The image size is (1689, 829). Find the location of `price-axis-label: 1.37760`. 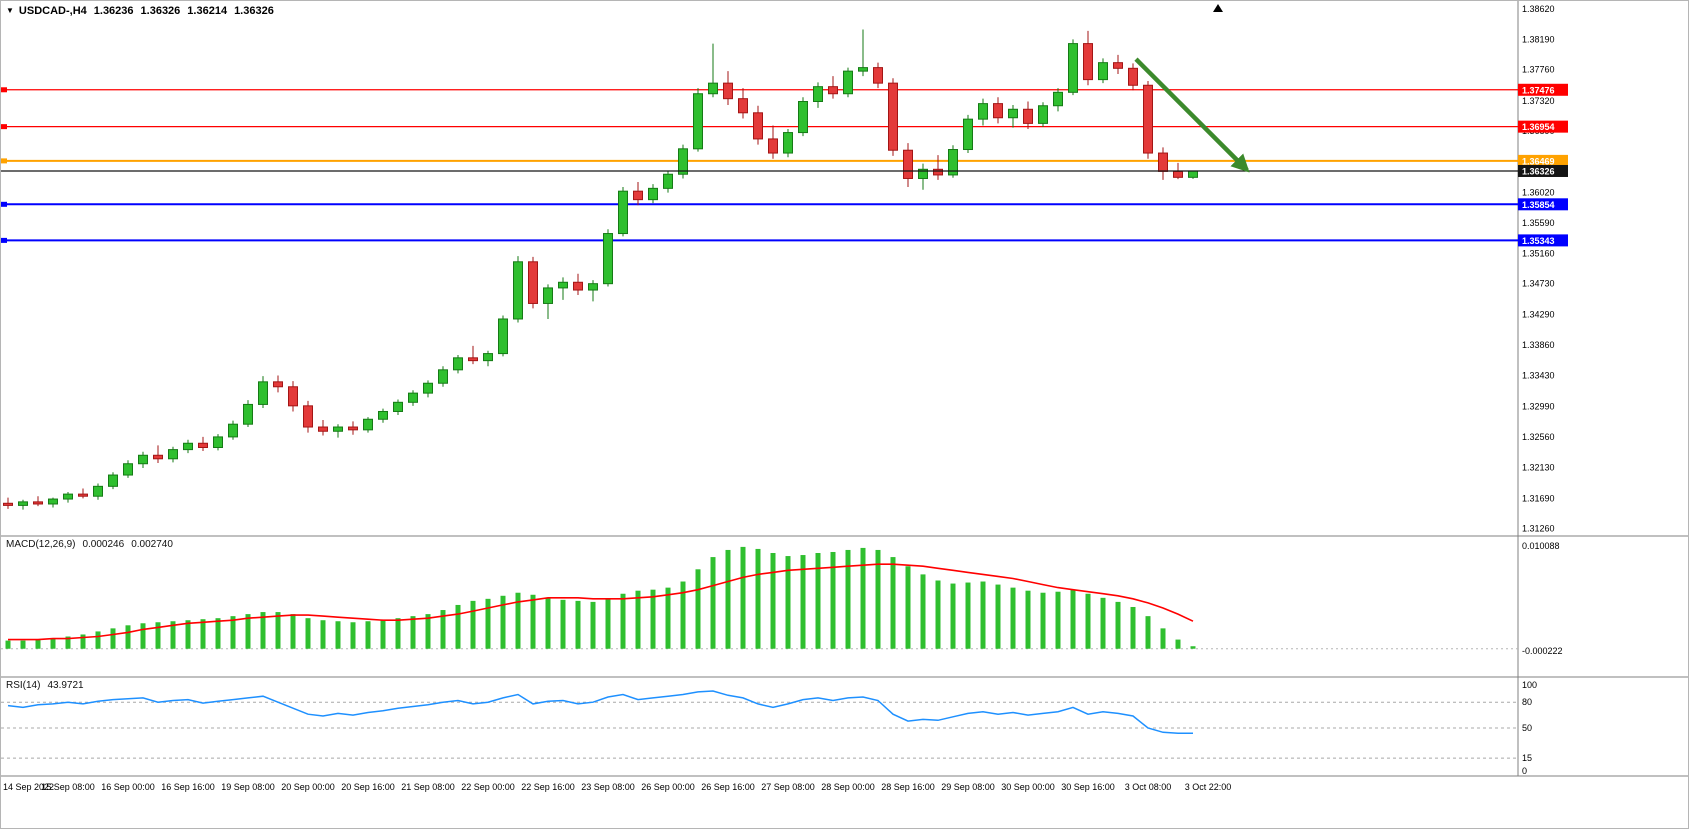

price-axis-label: 1.37760 is located at coordinates (1538, 70).